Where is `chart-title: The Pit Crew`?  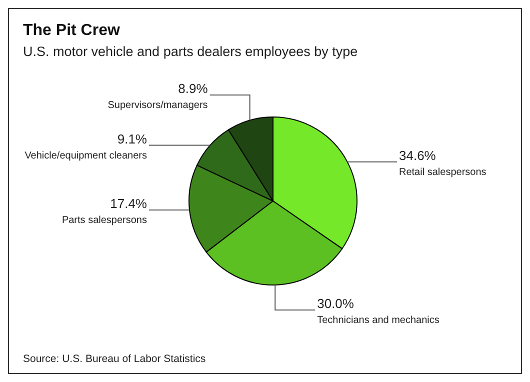
chart-title: The Pit Crew is located at coordinates (71, 30).